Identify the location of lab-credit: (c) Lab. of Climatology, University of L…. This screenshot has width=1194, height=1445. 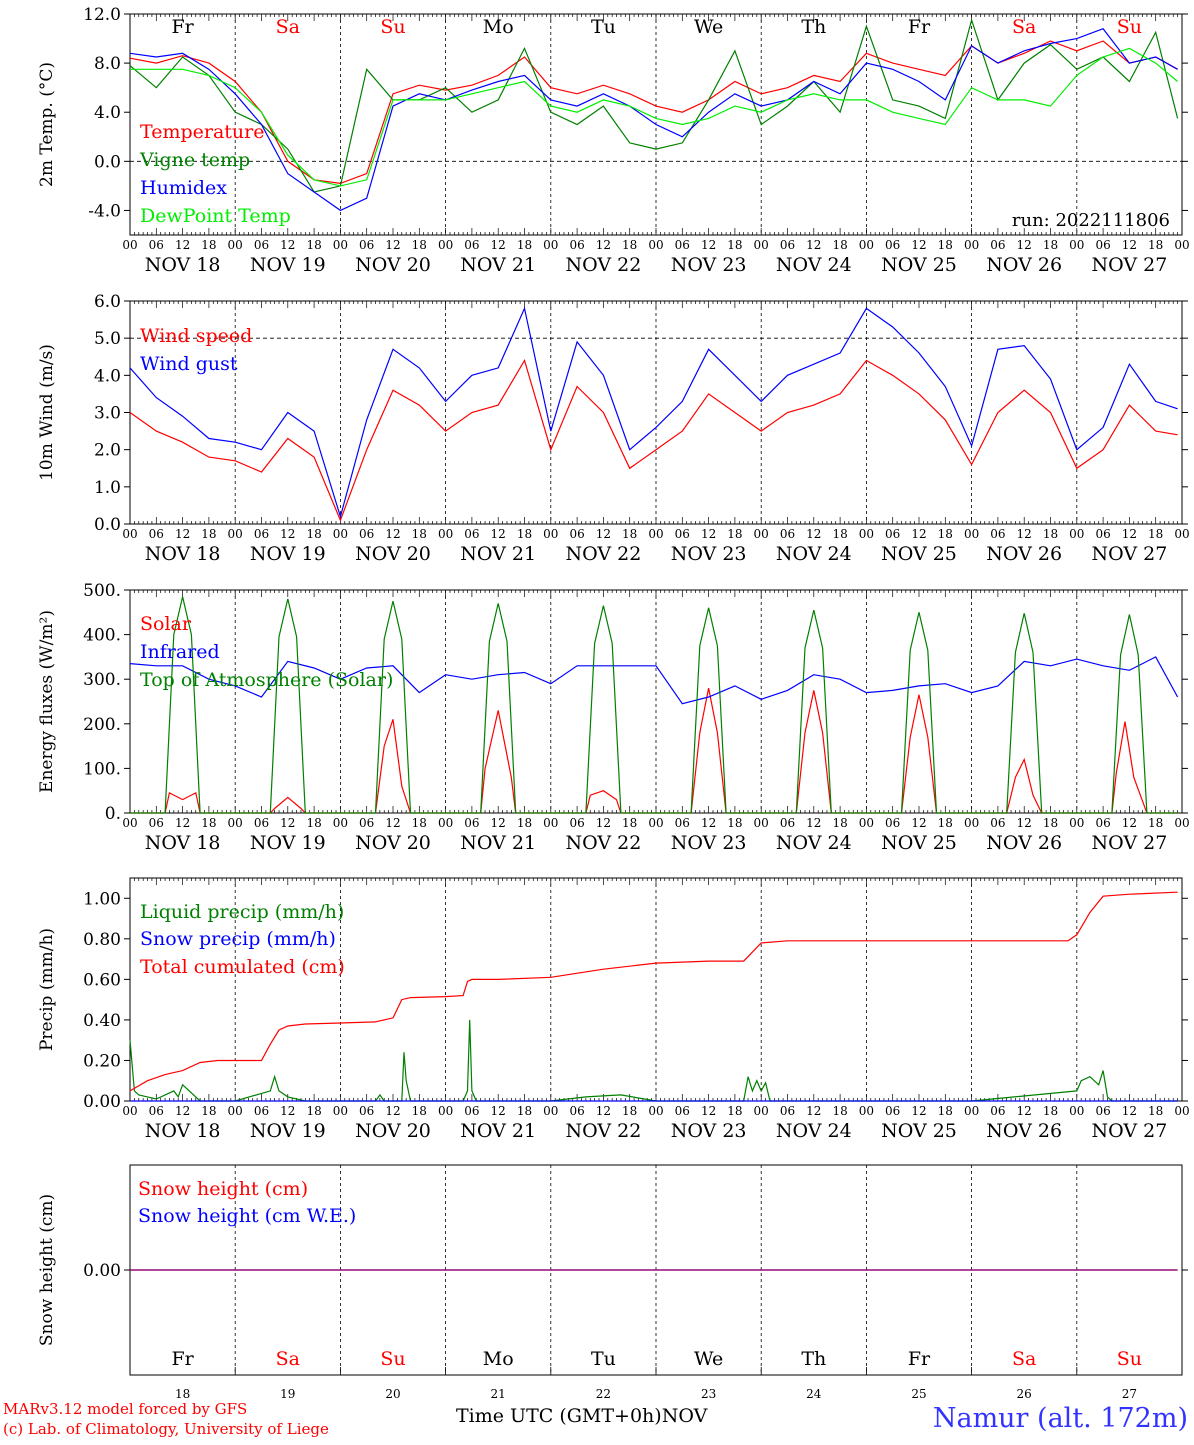
(166, 1429).